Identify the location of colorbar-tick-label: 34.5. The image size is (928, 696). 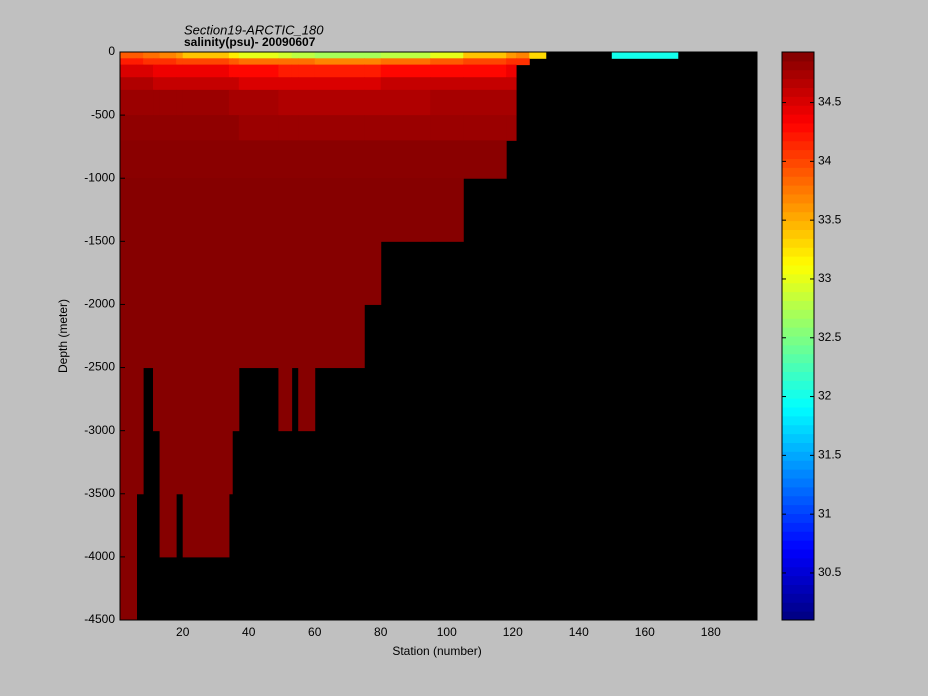
(830, 102).